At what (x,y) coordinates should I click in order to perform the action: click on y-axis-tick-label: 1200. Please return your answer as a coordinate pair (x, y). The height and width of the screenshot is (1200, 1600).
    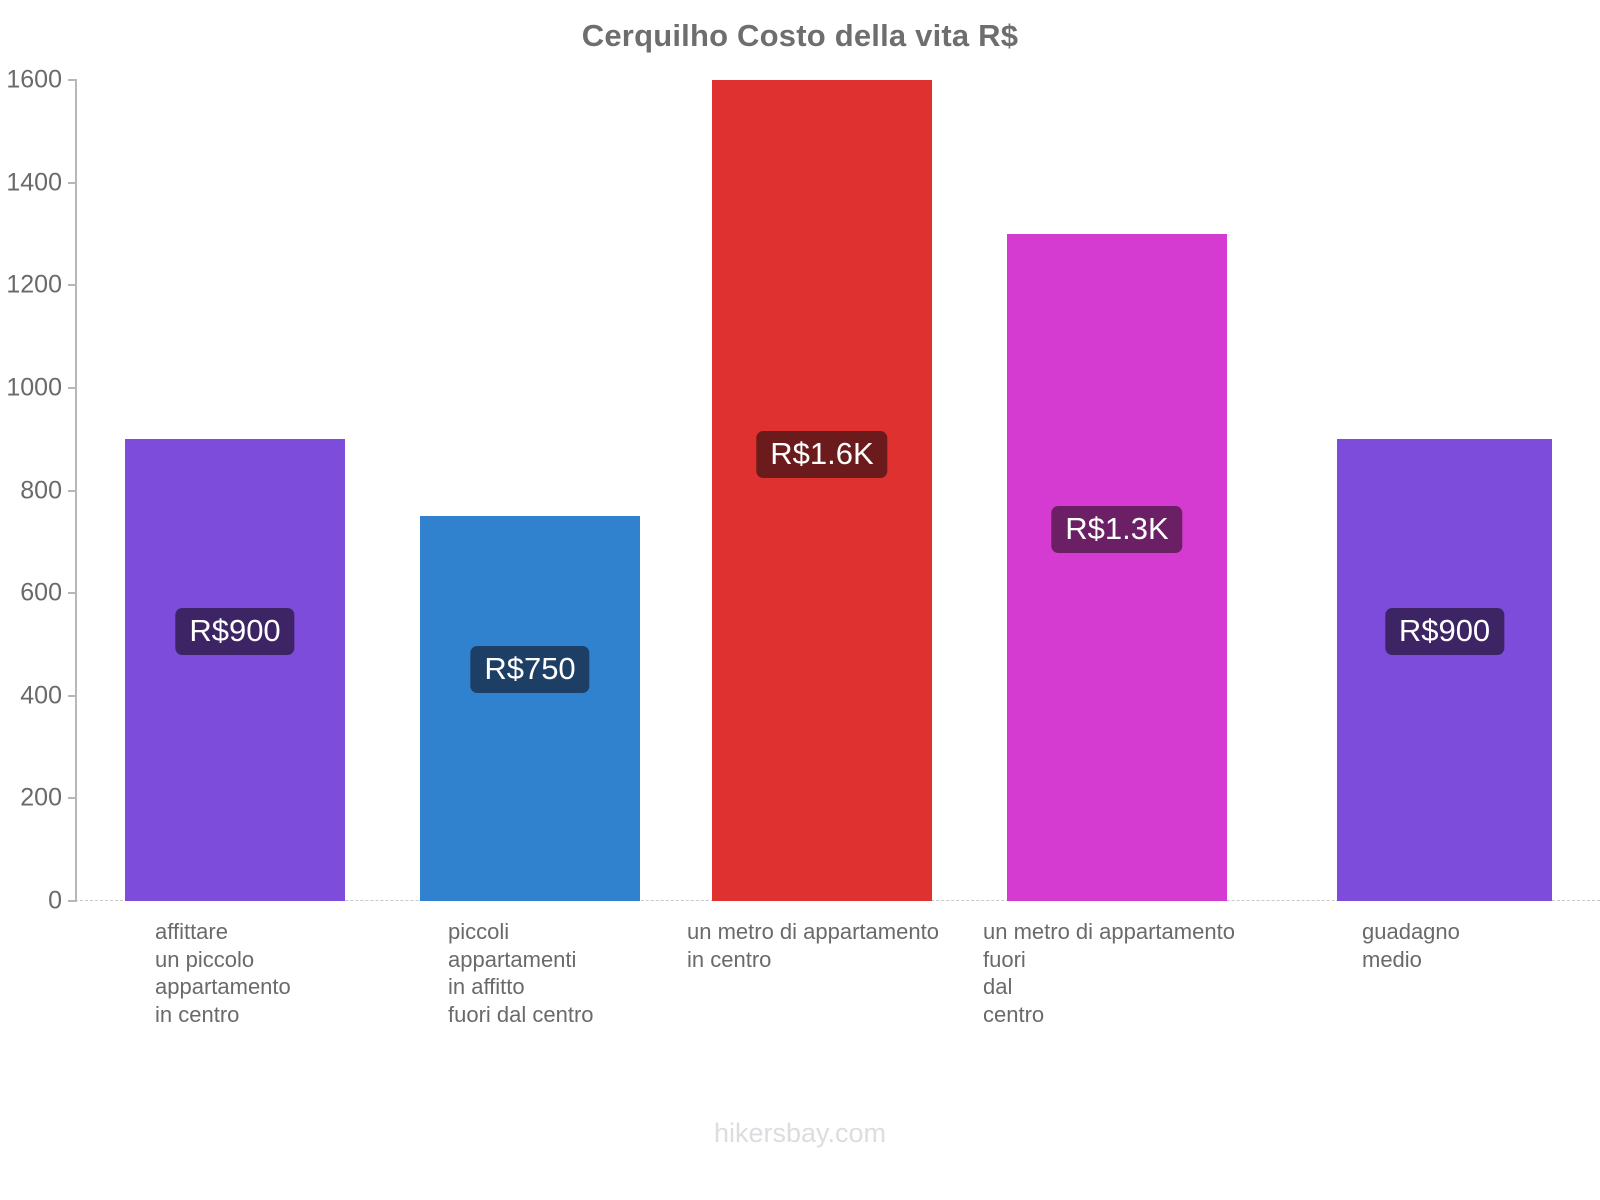
    Looking at the image, I should click on (34, 284).